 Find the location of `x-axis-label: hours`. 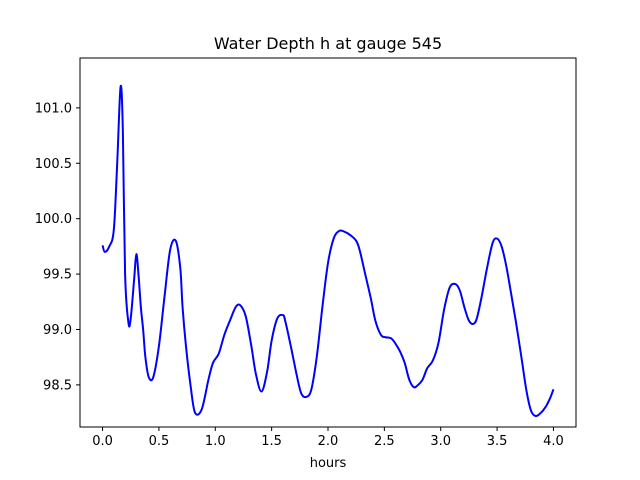

x-axis-label: hours is located at coordinates (328, 463).